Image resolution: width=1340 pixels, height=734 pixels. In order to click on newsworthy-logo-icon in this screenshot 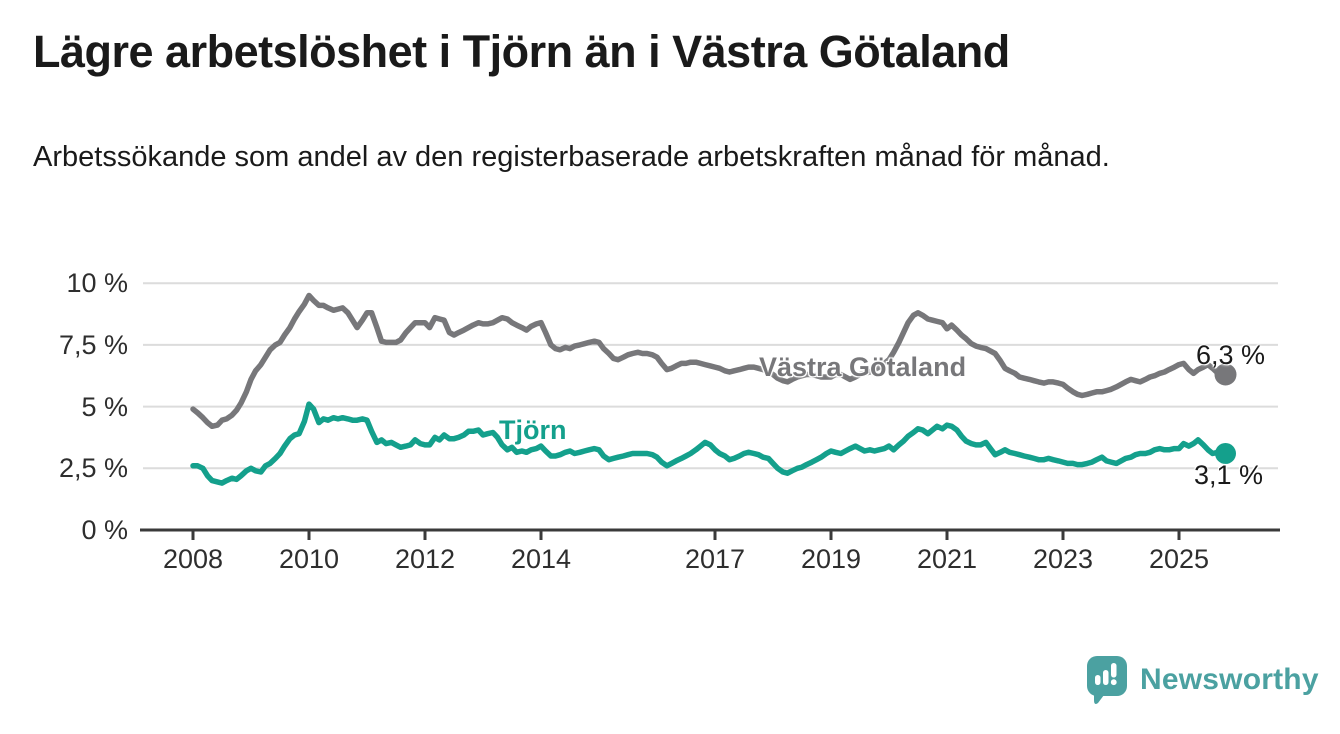, I will do `click(1107, 680)`.